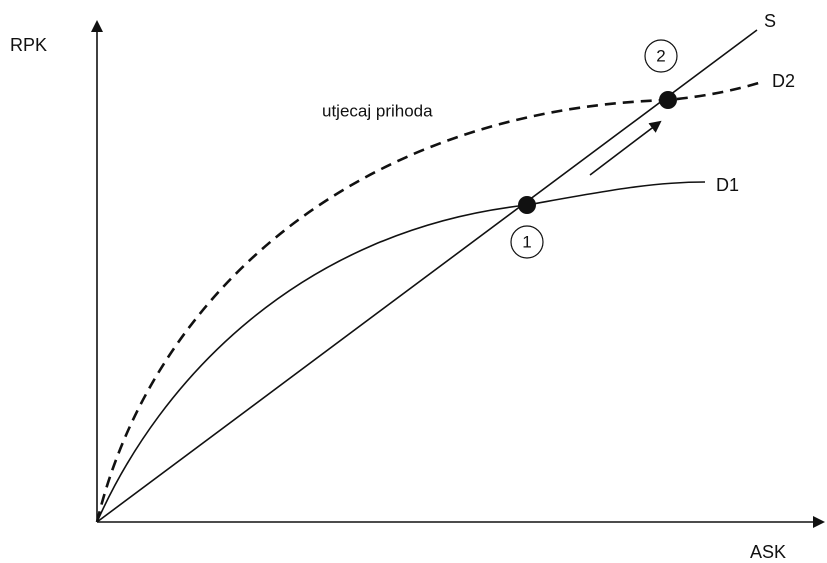 The image size is (827, 563). I want to click on point-2-circle, so click(661, 56).